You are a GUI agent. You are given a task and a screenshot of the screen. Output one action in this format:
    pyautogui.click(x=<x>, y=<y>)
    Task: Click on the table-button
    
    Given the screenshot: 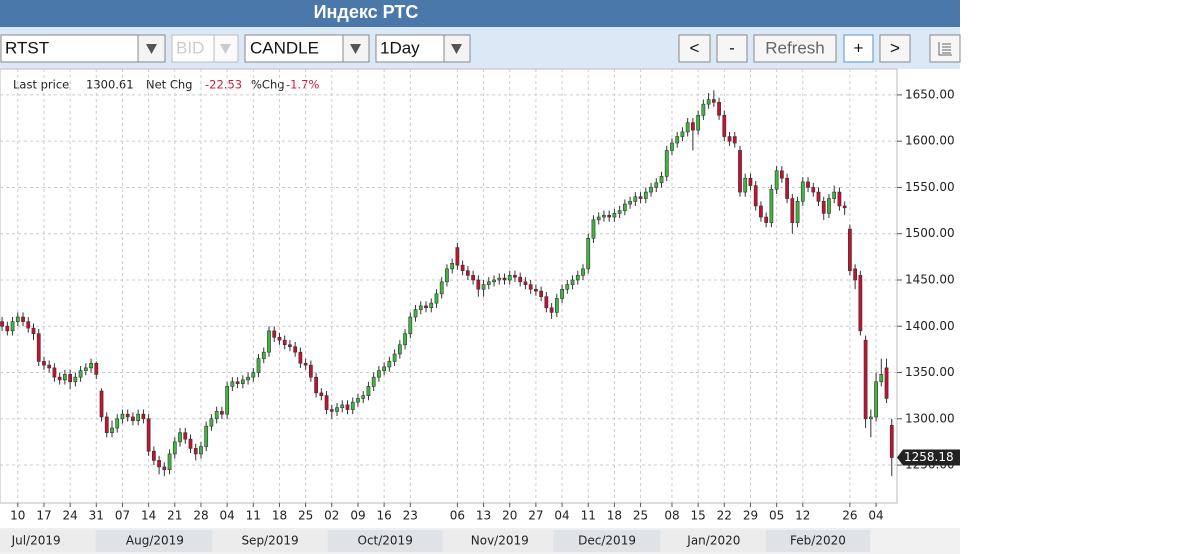 What is the action you would take?
    pyautogui.click(x=945, y=48)
    